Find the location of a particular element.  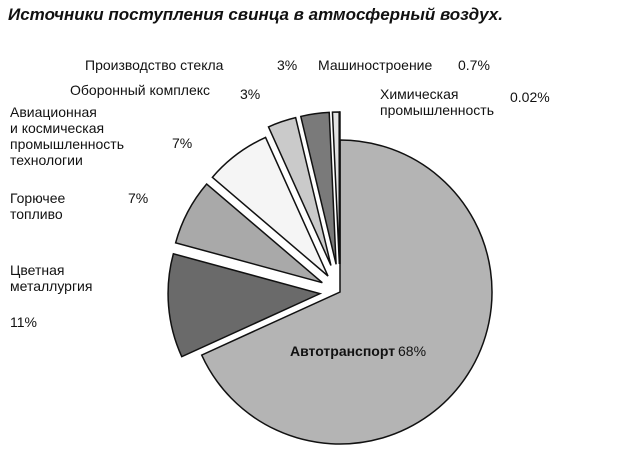

slice-label: Машиностроение is located at coordinates (375, 65).